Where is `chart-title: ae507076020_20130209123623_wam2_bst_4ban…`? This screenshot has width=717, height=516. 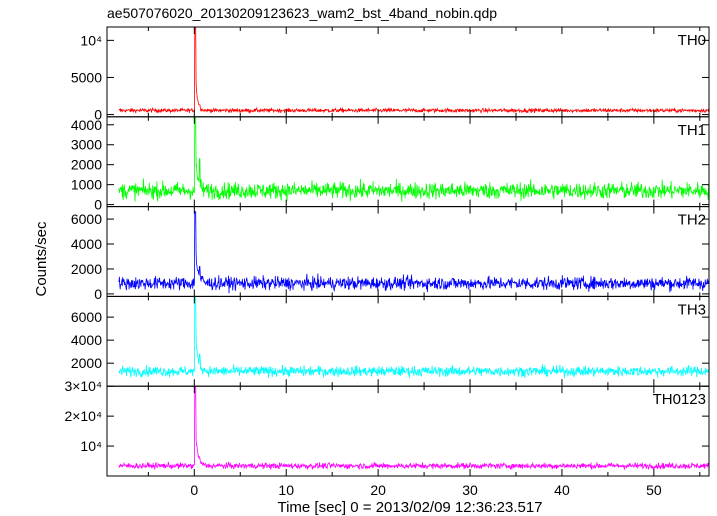
chart-title: ae507076020_20130209123623_wam2_bst_4ban… is located at coordinates (302, 13).